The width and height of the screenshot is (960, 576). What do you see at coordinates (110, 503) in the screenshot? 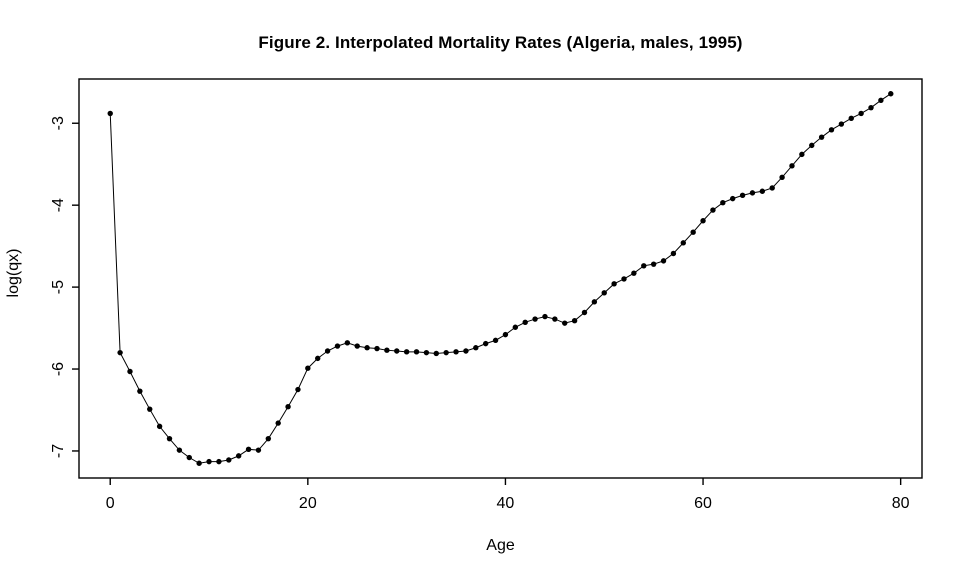
I see `x-tick-label: 0` at bounding box center [110, 503].